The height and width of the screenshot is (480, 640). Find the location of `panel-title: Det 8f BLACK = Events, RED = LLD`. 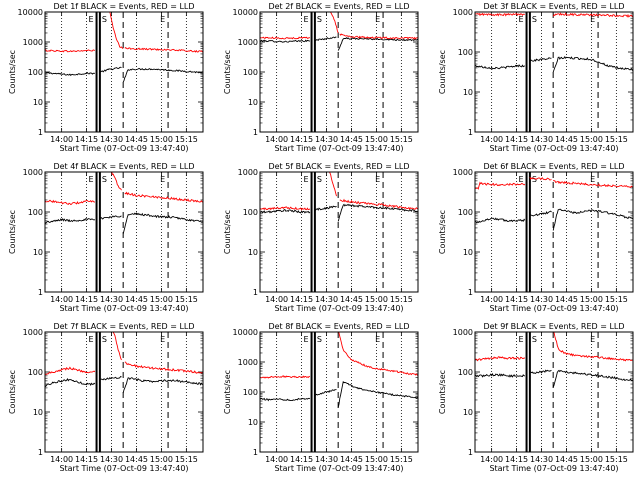

panel-title: Det 8f BLACK = Events, RED = LLD is located at coordinates (338, 326).